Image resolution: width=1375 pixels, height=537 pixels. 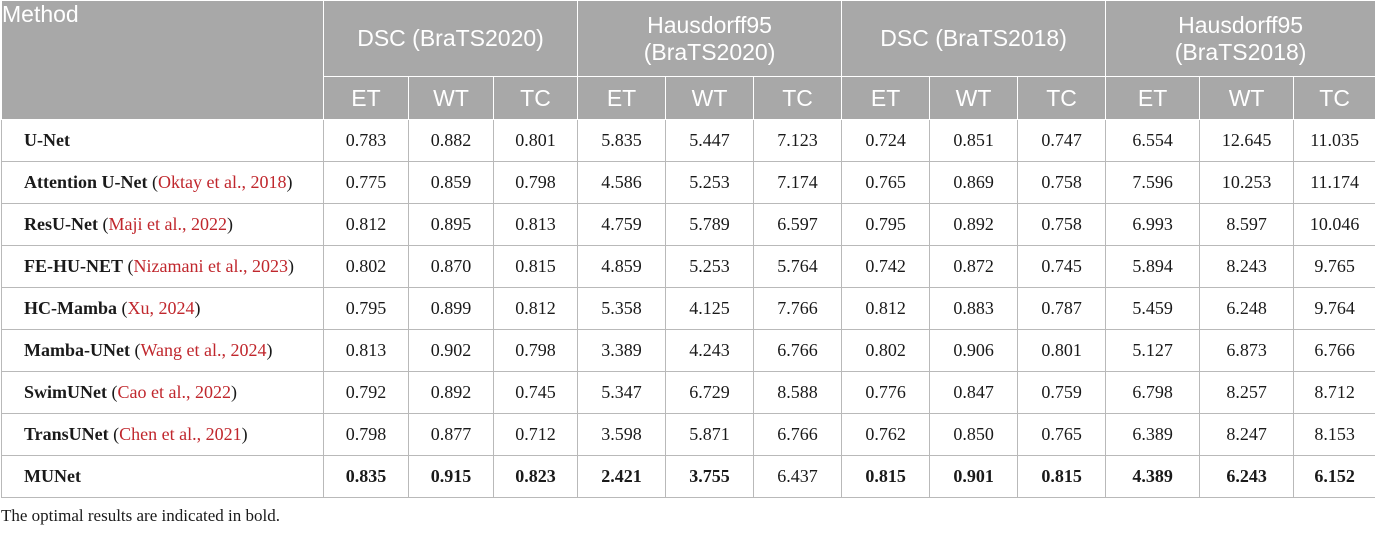 What do you see at coordinates (974, 266) in the screenshot?
I see `value-cell: 0.872` at bounding box center [974, 266].